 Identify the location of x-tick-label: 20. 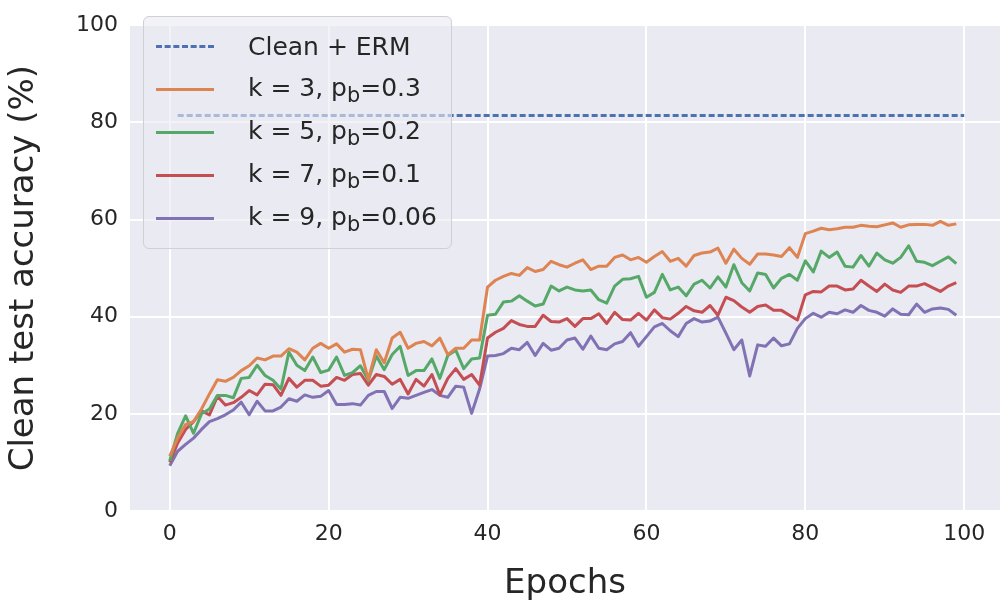
(328, 532).